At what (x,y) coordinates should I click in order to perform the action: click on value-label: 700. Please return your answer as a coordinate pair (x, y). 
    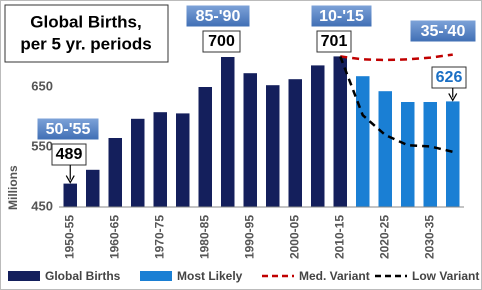
    Looking at the image, I should click on (221, 41).